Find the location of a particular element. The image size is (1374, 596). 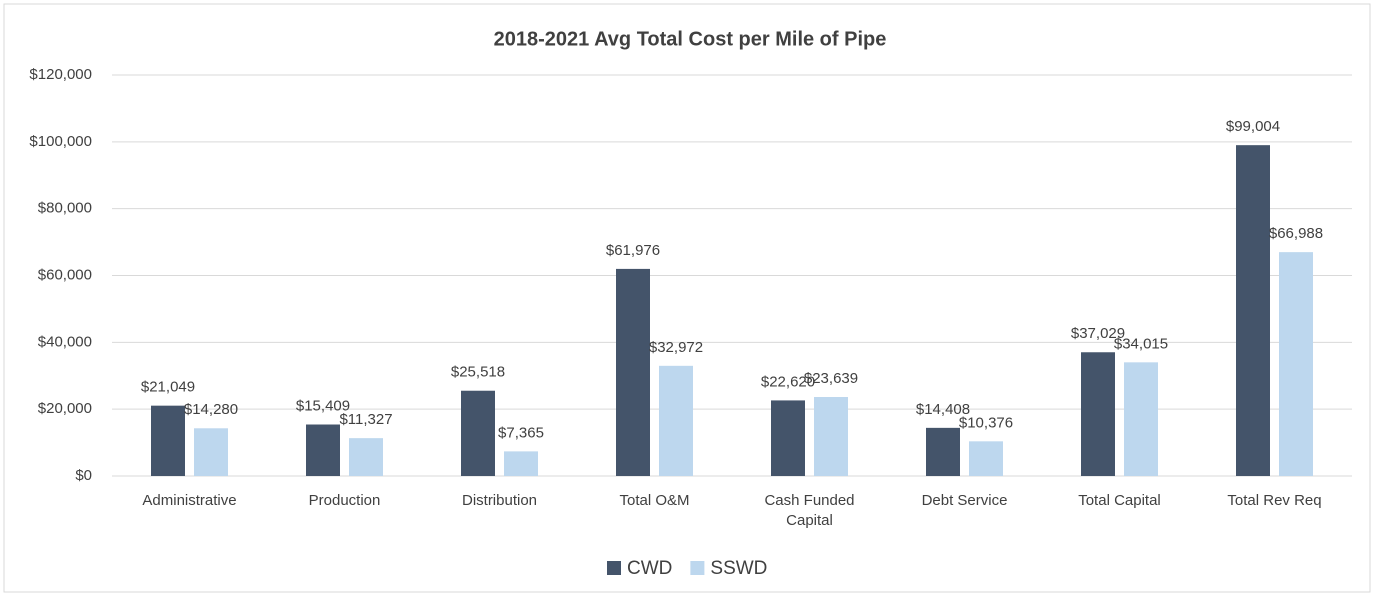

data-label: $99,004 is located at coordinates (1253, 126).